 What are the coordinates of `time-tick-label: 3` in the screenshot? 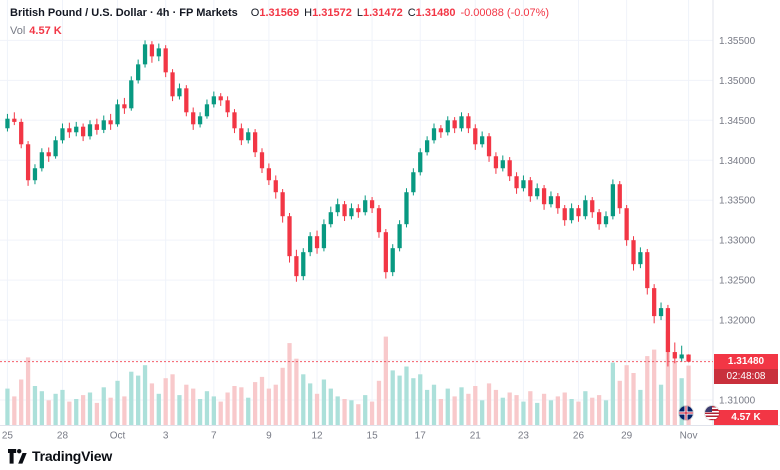 It's located at (166, 436).